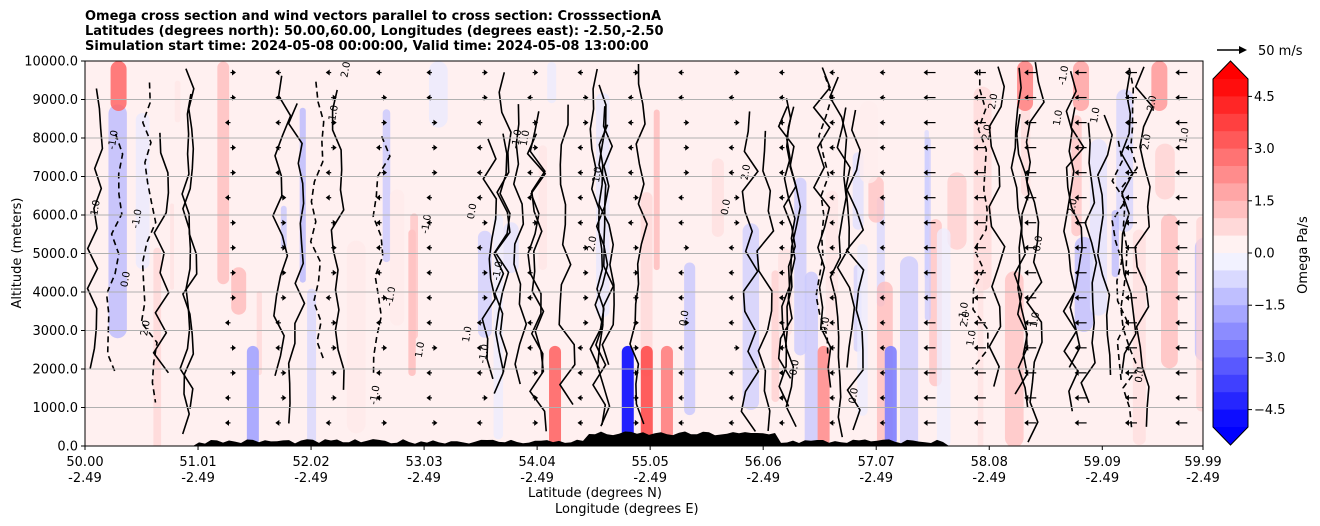  I want to click on contour-label: 2.0, so click(1073, 207).